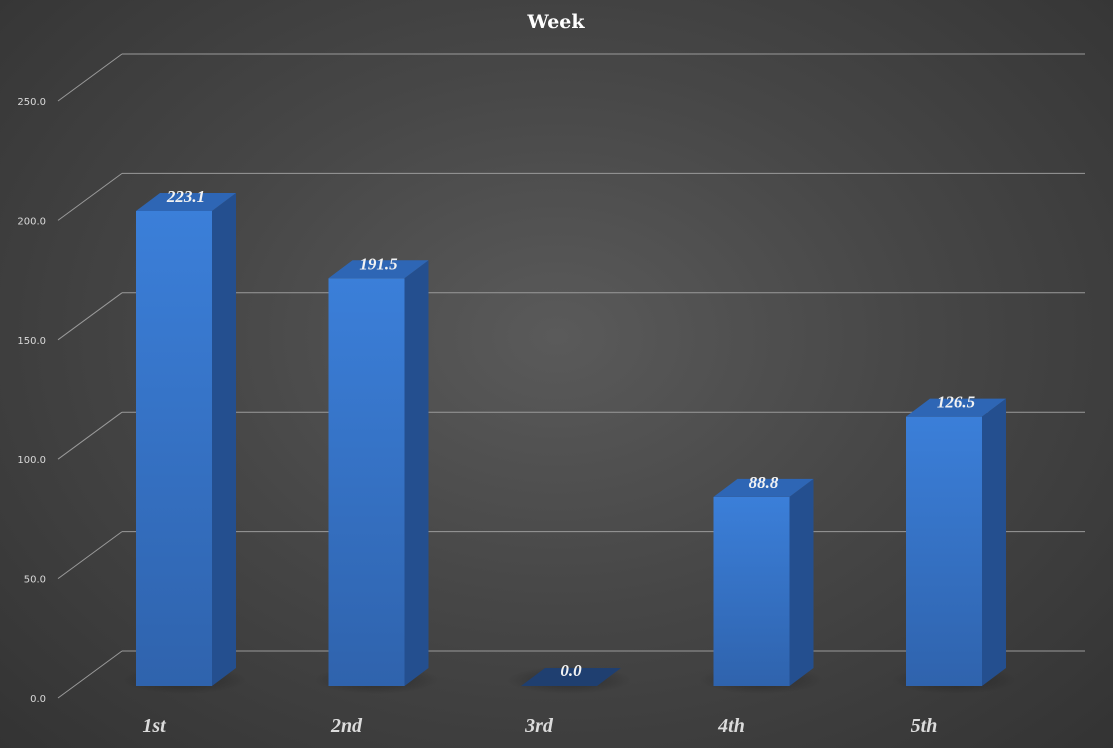  What do you see at coordinates (555, 22) in the screenshot?
I see `chart-title: Week` at bounding box center [555, 22].